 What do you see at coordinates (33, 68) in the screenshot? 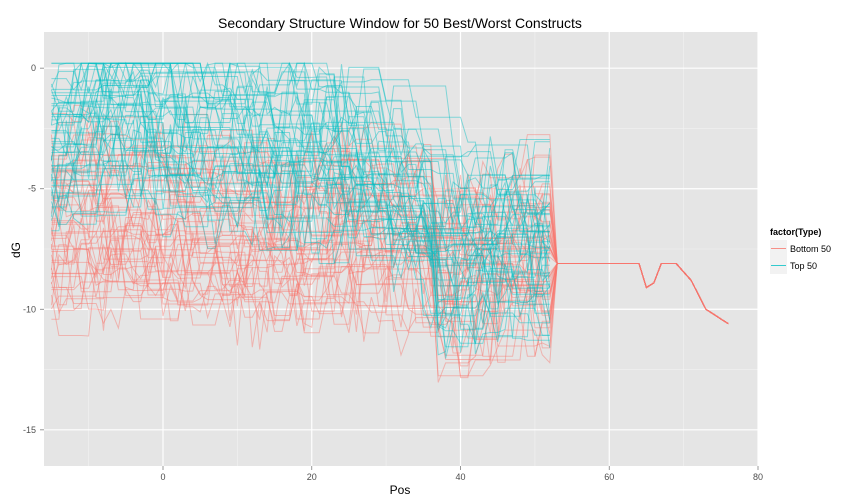
I see `y-tick-label: 0` at bounding box center [33, 68].